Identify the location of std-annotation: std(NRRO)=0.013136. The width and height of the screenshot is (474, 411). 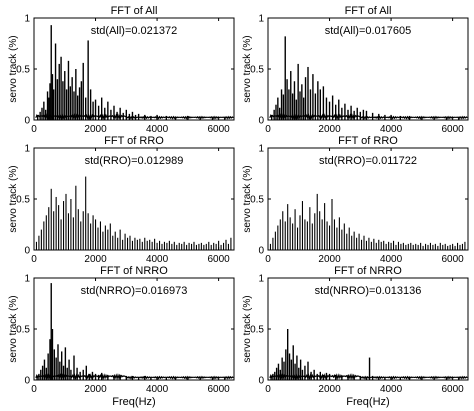
(368, 291).